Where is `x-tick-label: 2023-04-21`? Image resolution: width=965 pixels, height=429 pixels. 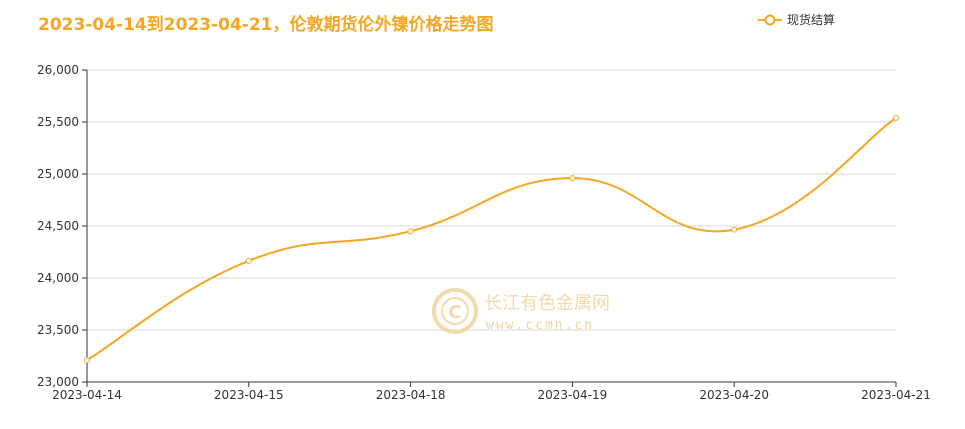
x-tick-label: 2023-04-21 is located at coordinates (896, 395).